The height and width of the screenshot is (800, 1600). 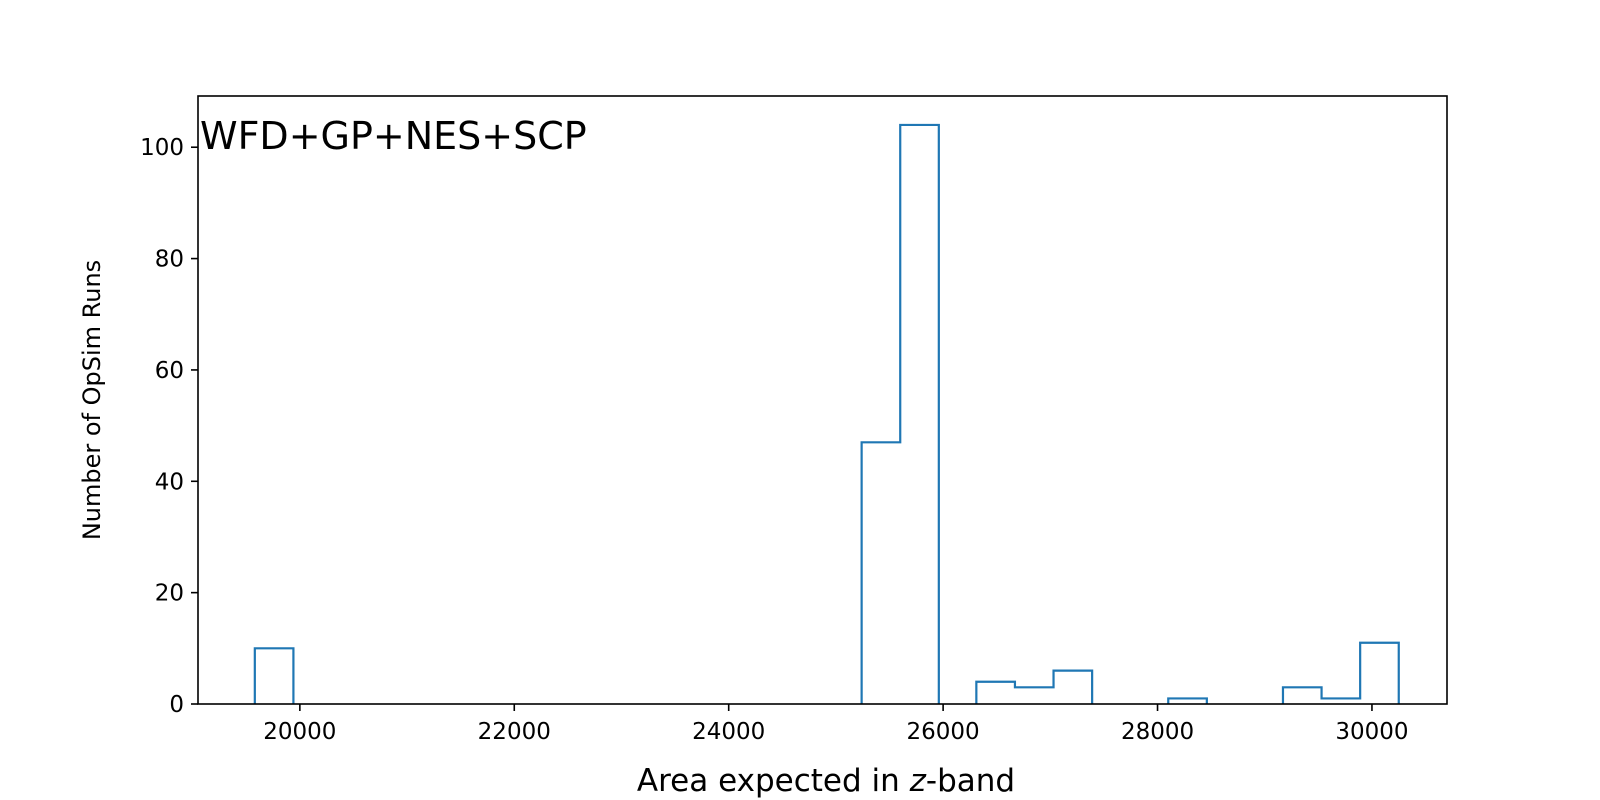 I want to click on y-axis-label: Number of OpSim Runs, so click(x=92, y=400).